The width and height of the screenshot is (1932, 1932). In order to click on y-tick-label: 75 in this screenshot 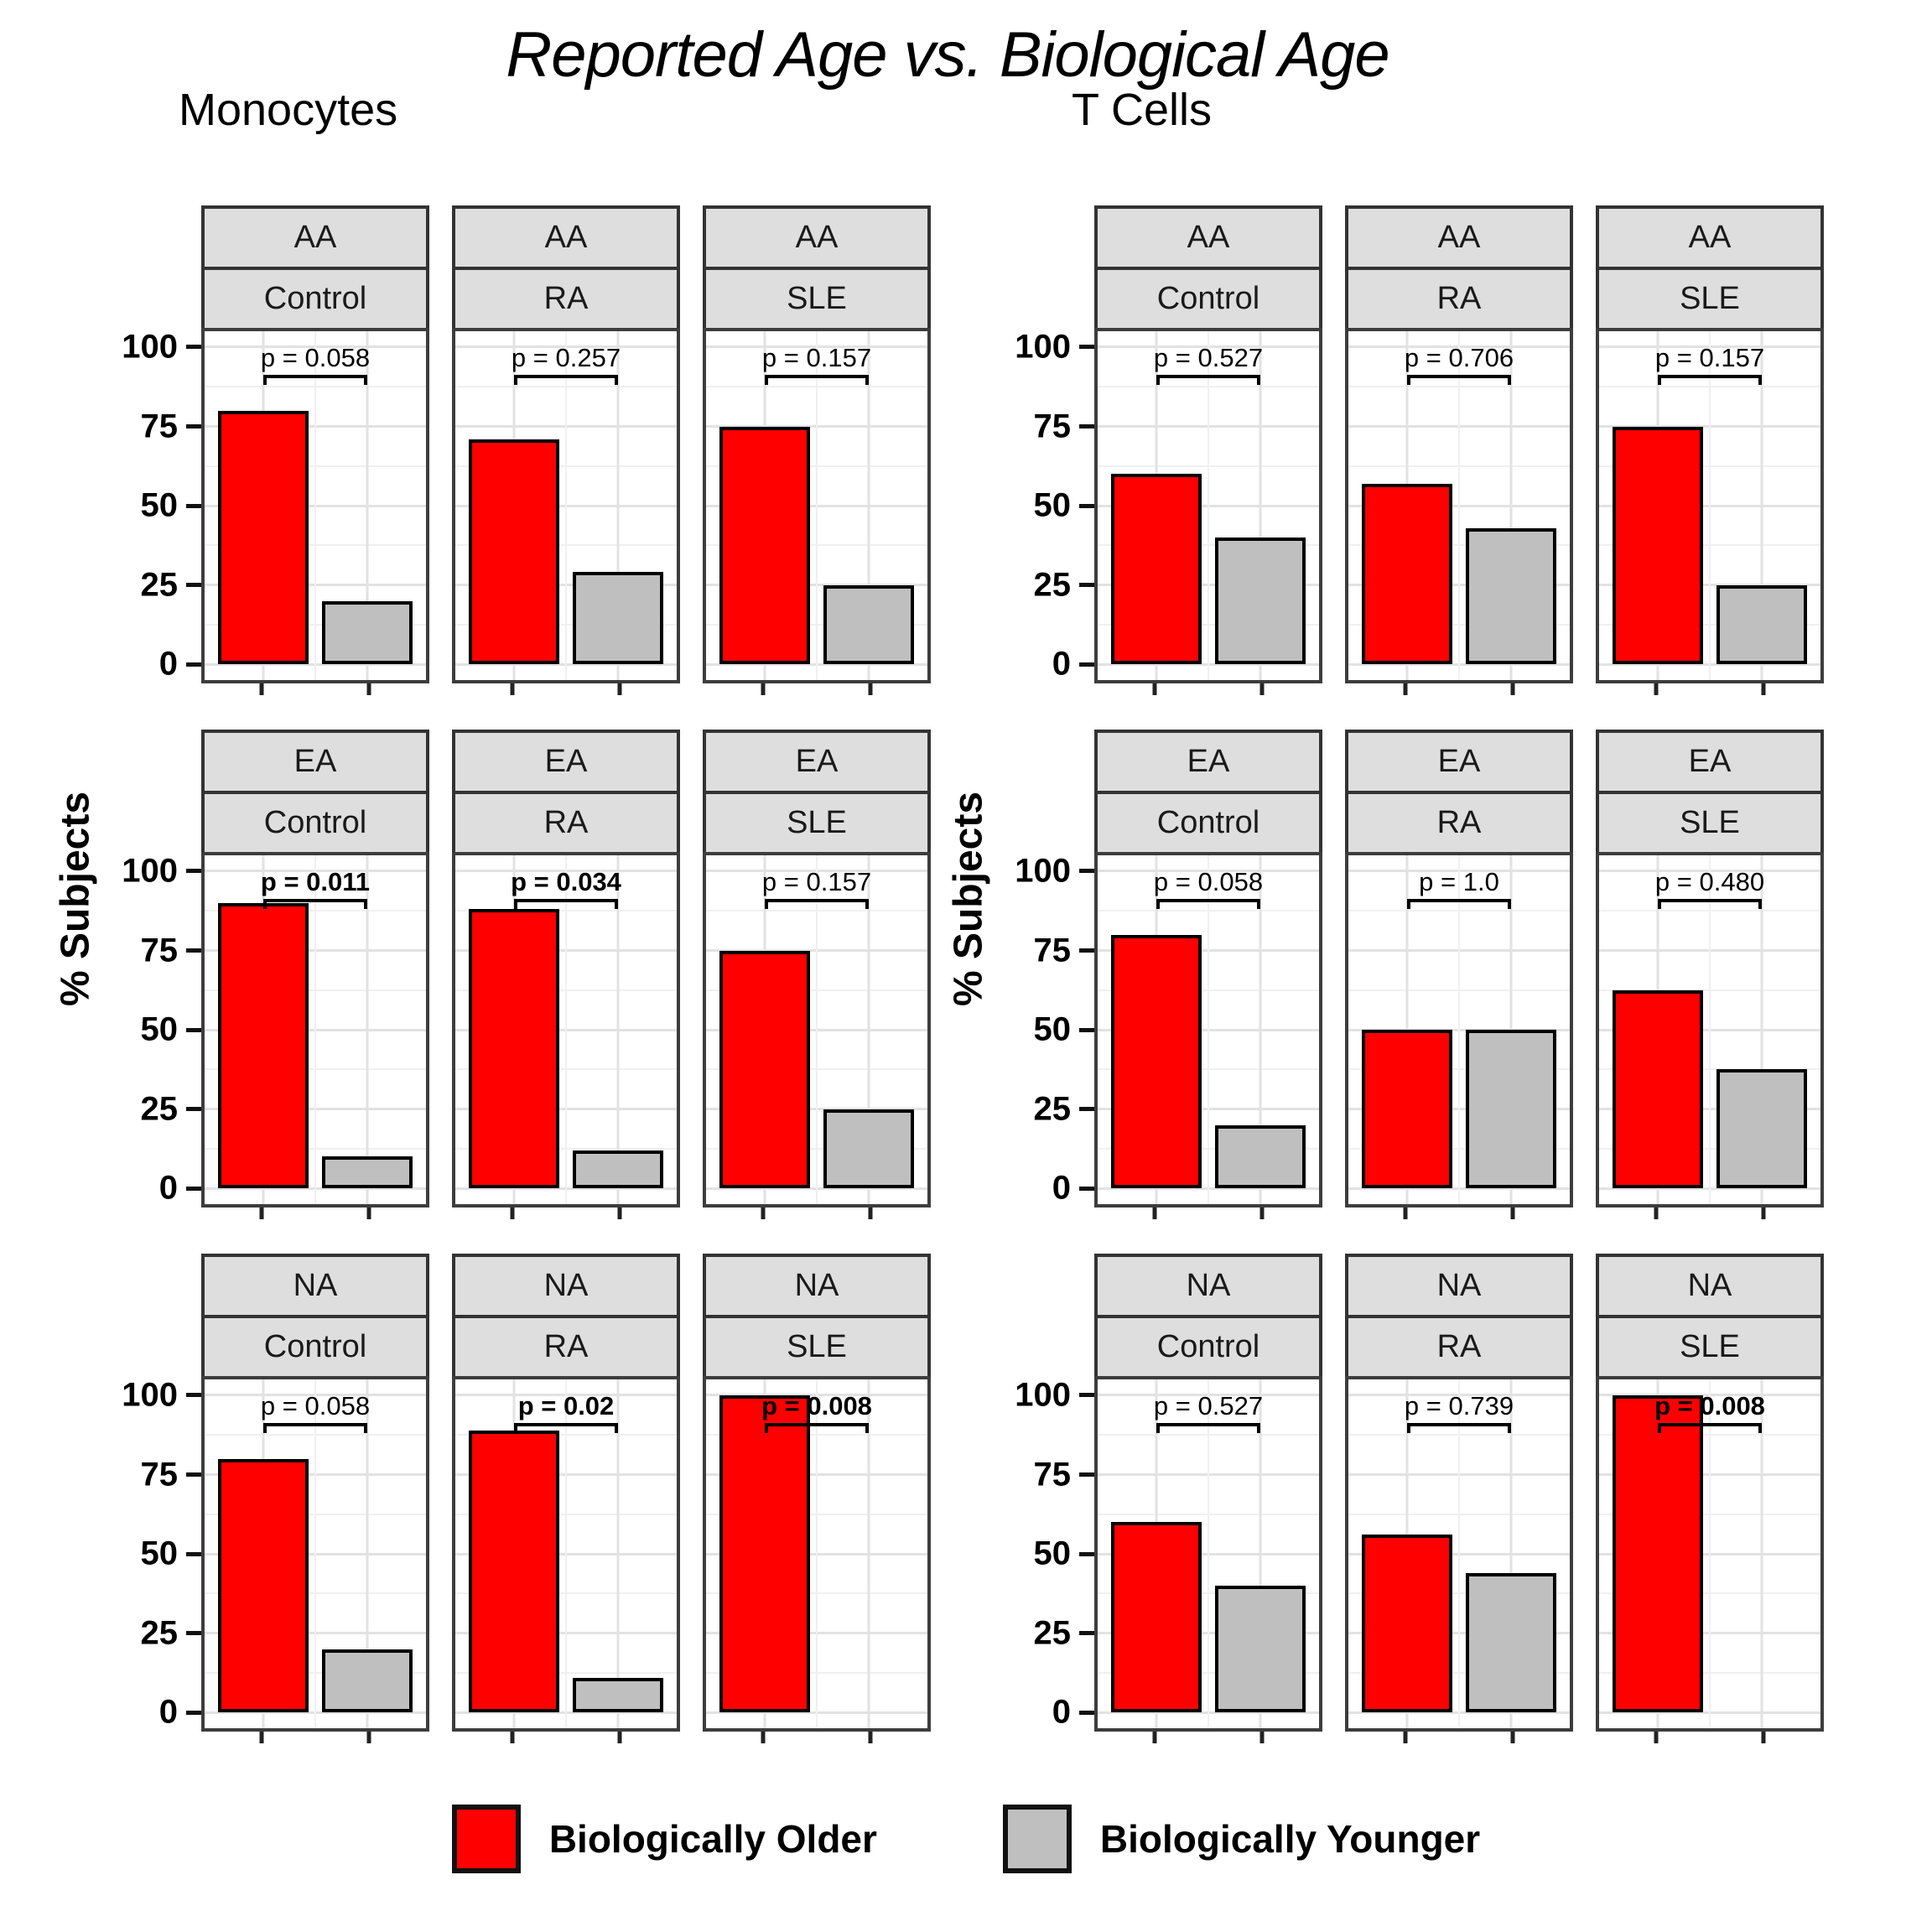, I will do `click(1052, 950)`.